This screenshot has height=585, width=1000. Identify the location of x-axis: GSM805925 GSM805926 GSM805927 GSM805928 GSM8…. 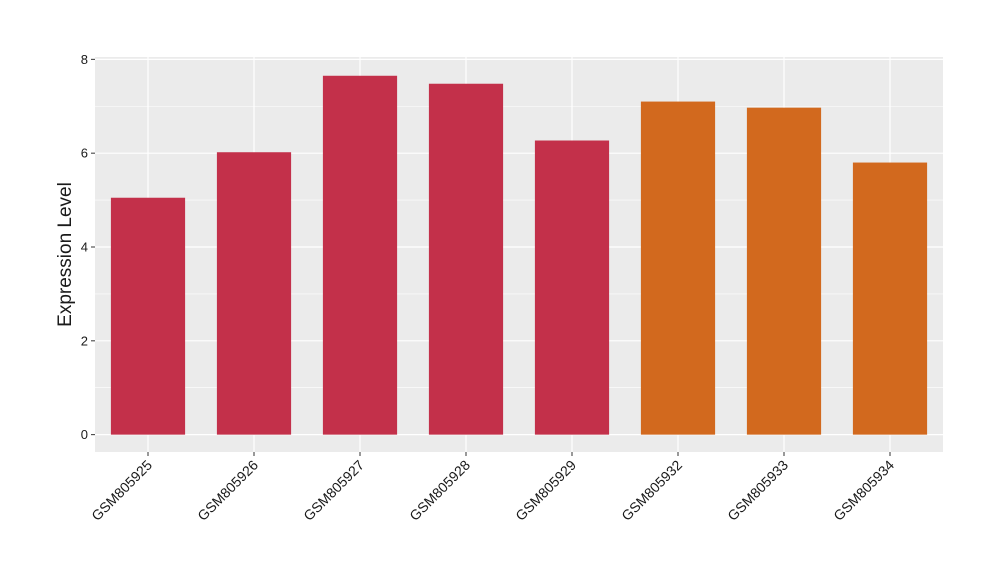
(492, 488).